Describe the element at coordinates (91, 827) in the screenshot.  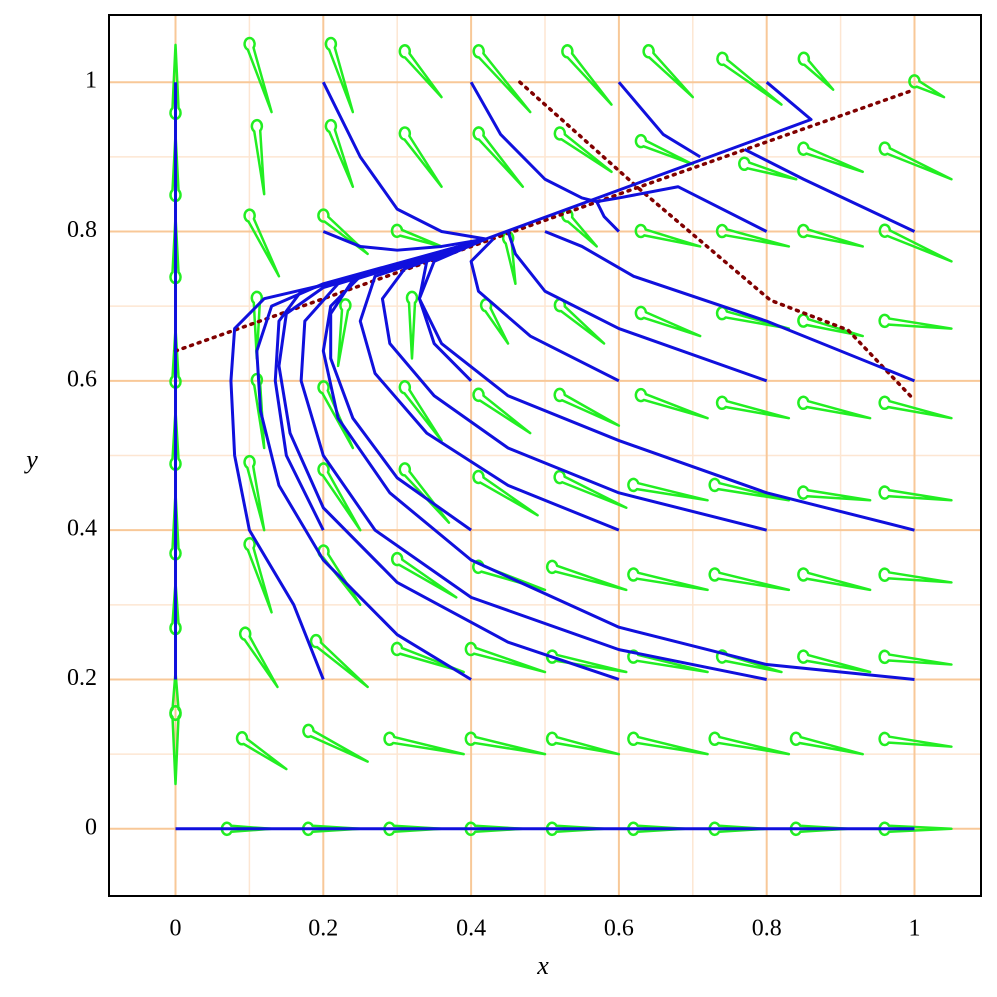
I see `y-tick-label: 0` at that location.